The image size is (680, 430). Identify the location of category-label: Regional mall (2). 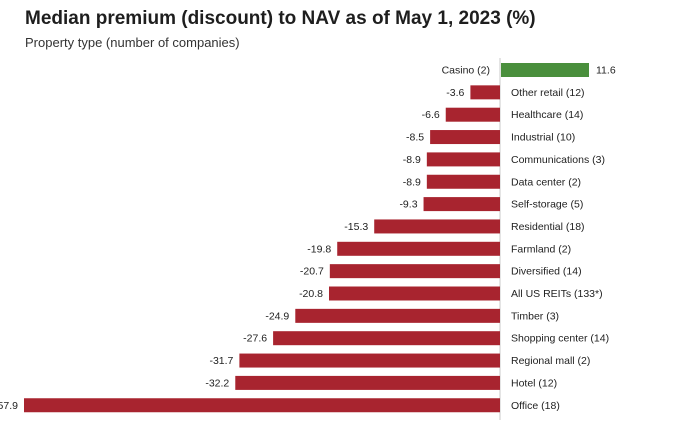
(550, 361).